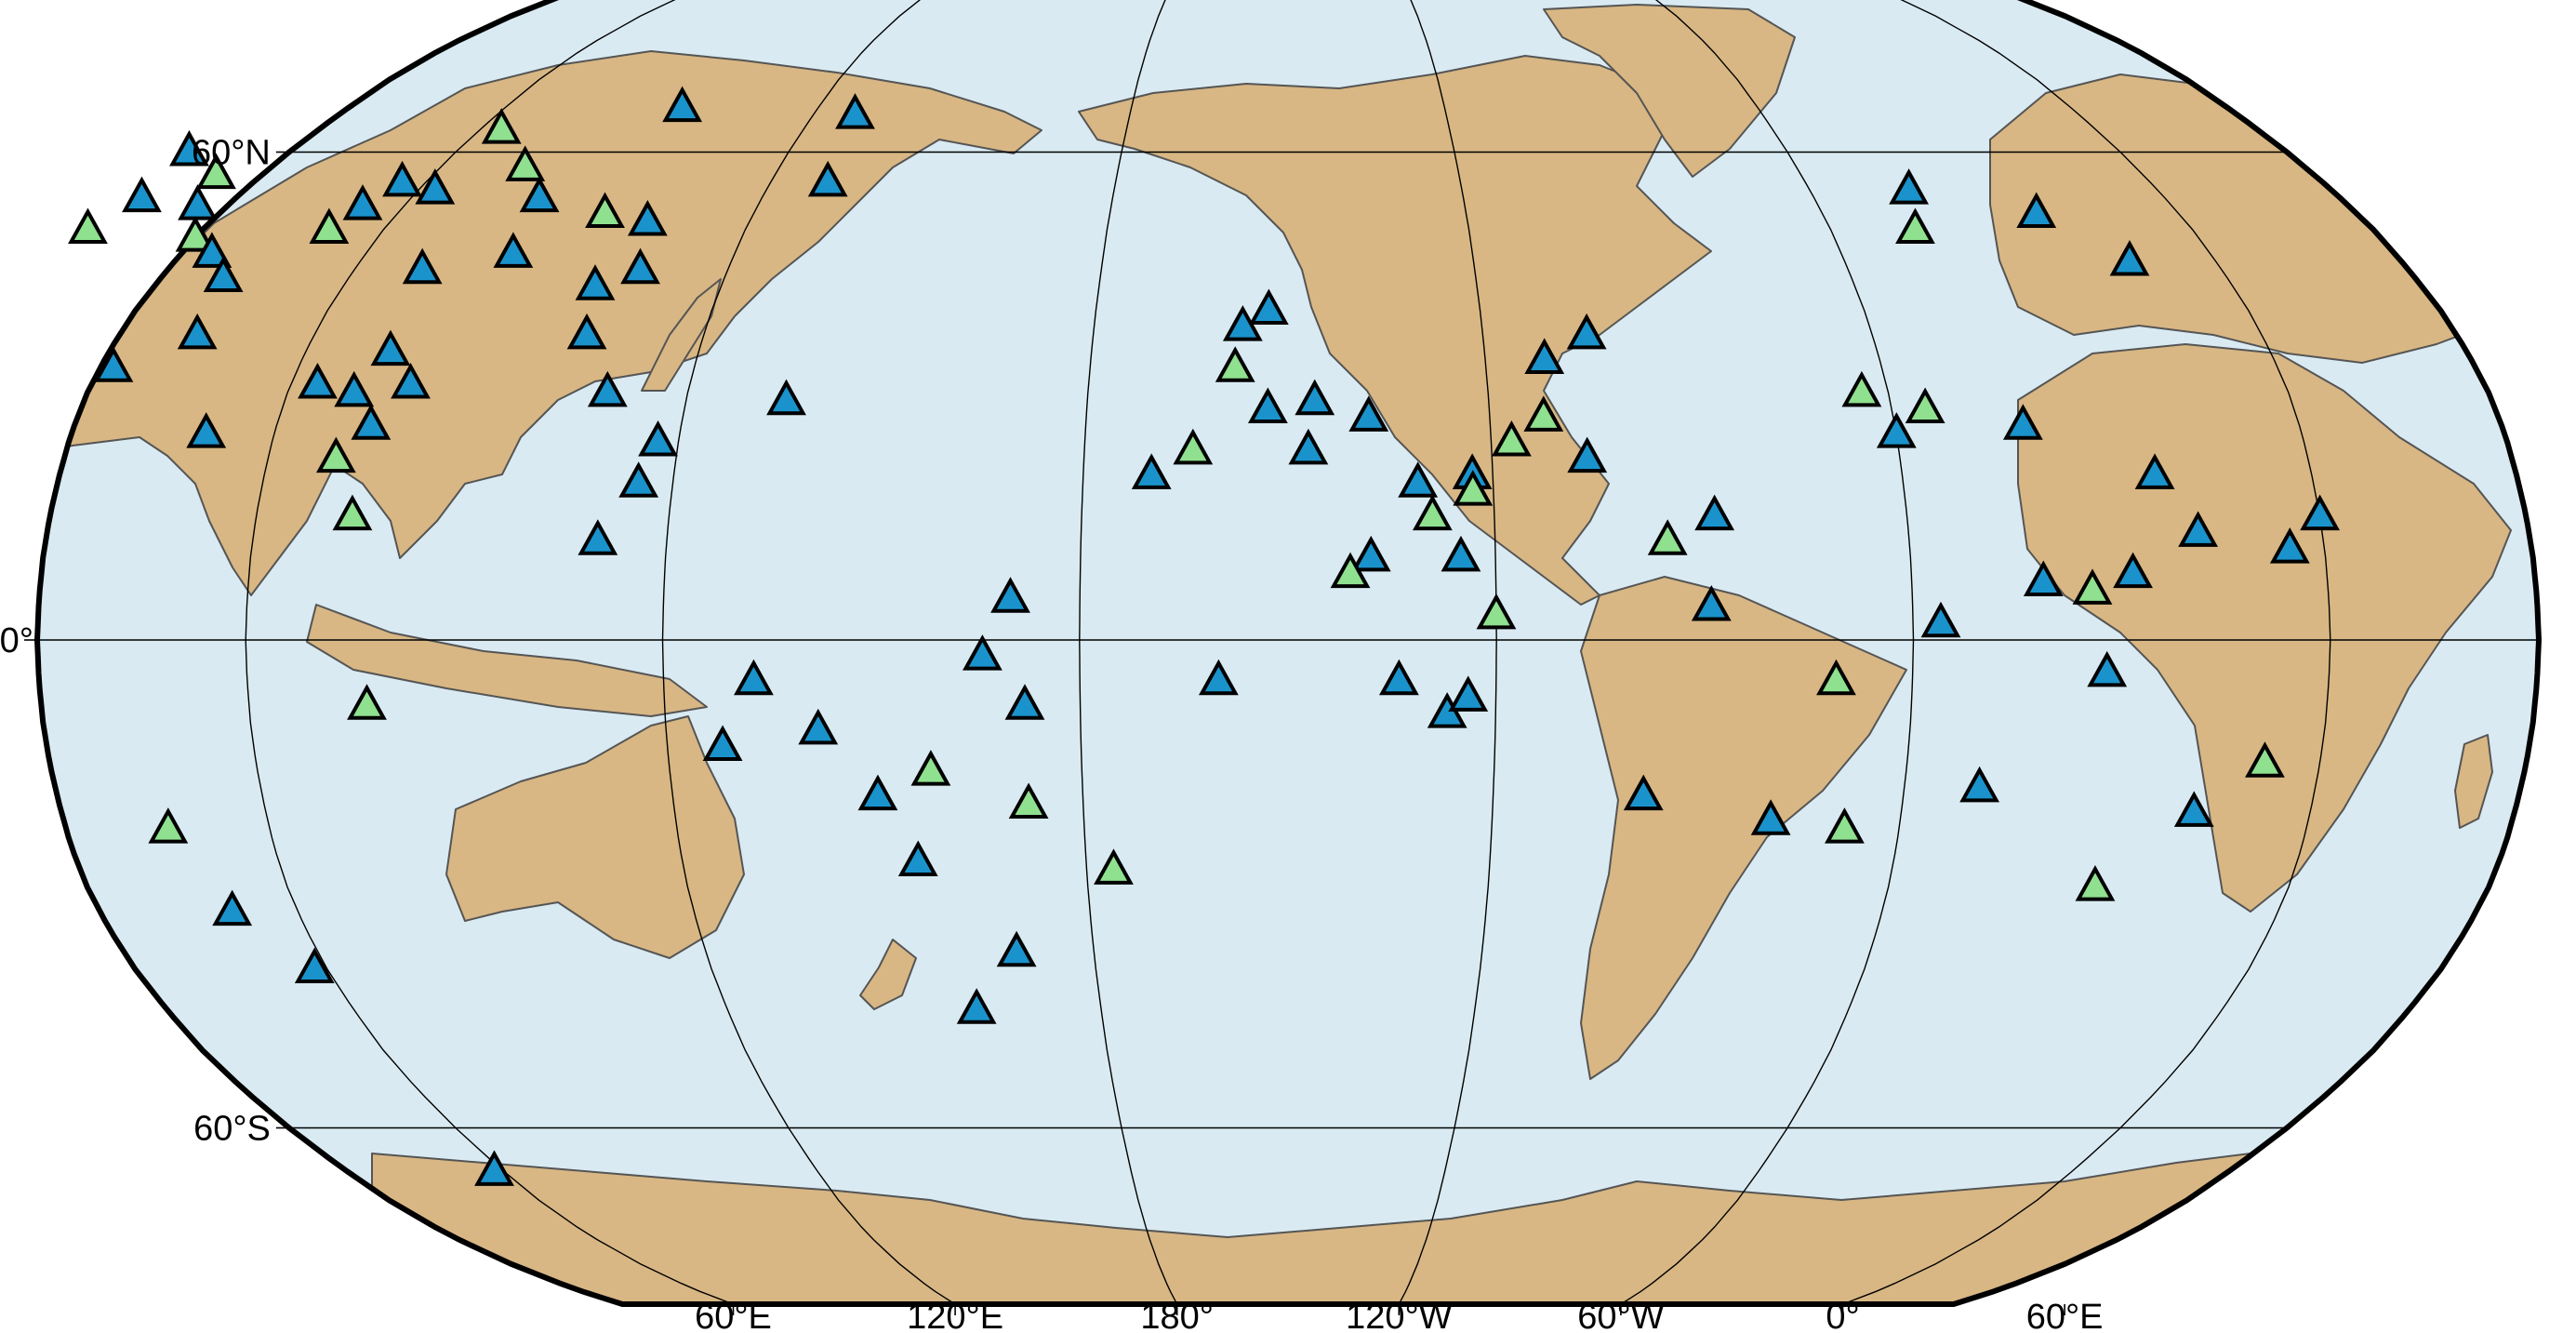 The width and height of the screenshot is (2576, 1333). What do you see at coordinates (888, 975) in the screenshot?
I see `landmass-new-zealand` at bounding box center [888, 975].